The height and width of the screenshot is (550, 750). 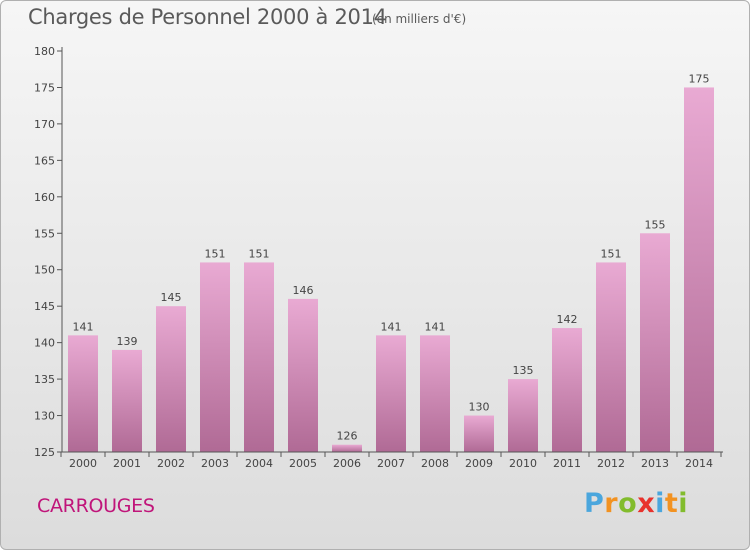 What do you see at coordinates (44, 452) in the screenshot?
I see `y-tick-label-125: 125` at bounding box center [44, 452].